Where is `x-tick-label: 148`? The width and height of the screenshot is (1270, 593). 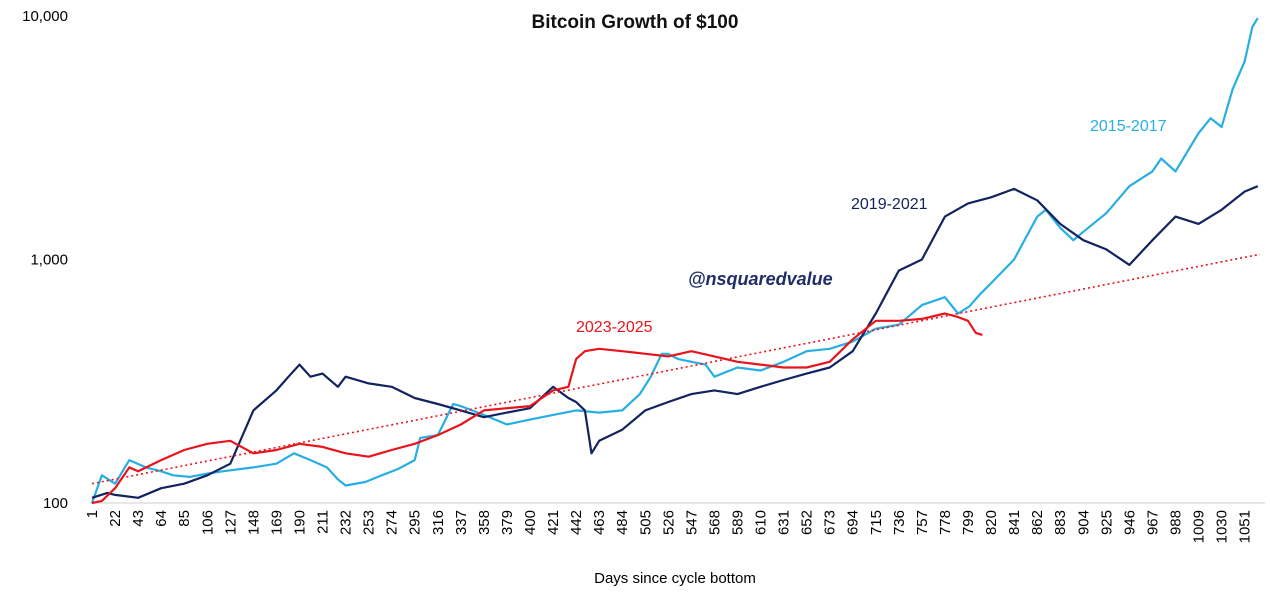 x-tick-label: 148 is located at coordinates (253, 522).